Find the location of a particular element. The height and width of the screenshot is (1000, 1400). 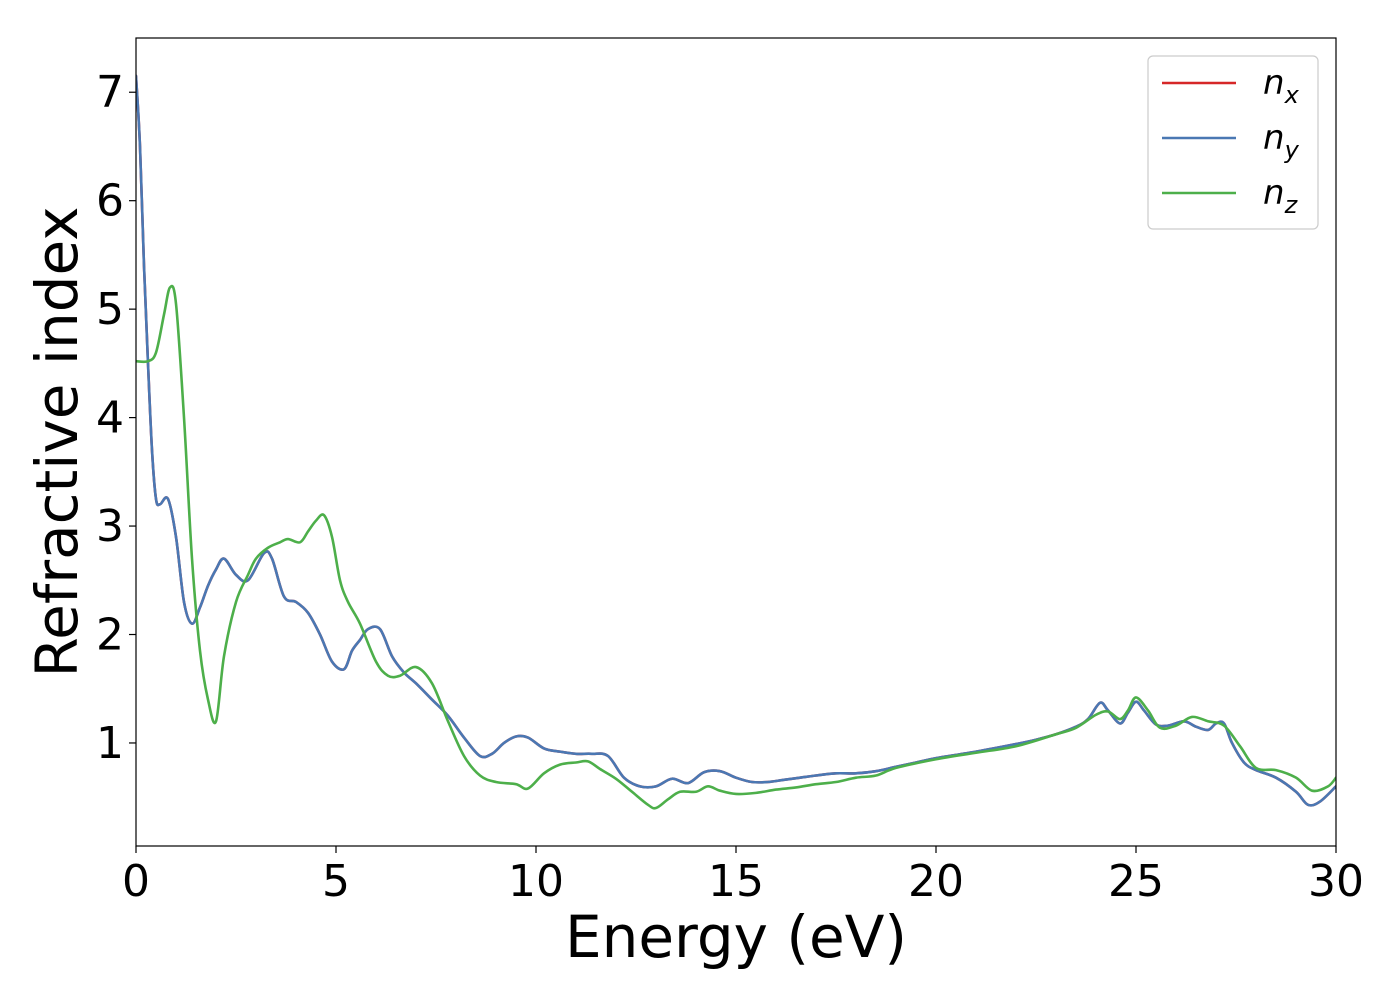

x-axis-ticks: 0 5 10 15 20 25 30 is located at coordinates (743, 876).